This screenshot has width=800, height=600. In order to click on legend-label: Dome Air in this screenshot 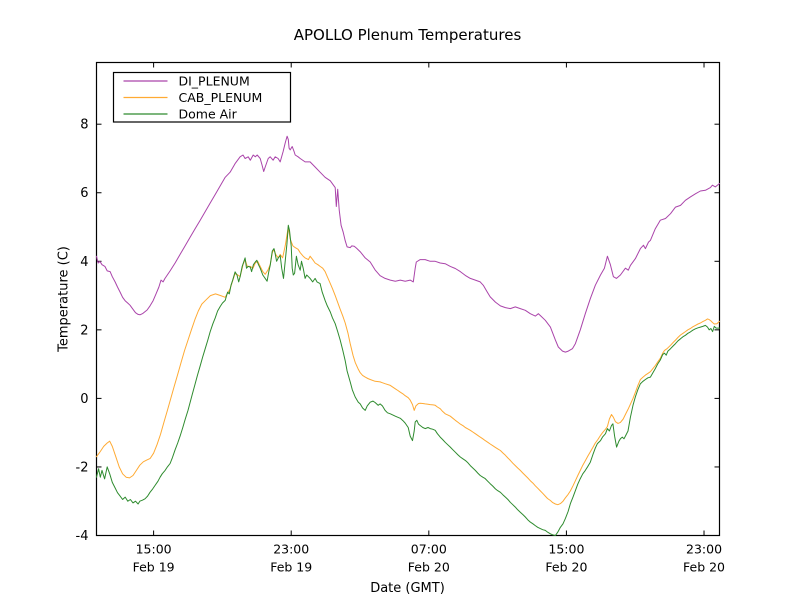, I will do `click(208, 114)`.